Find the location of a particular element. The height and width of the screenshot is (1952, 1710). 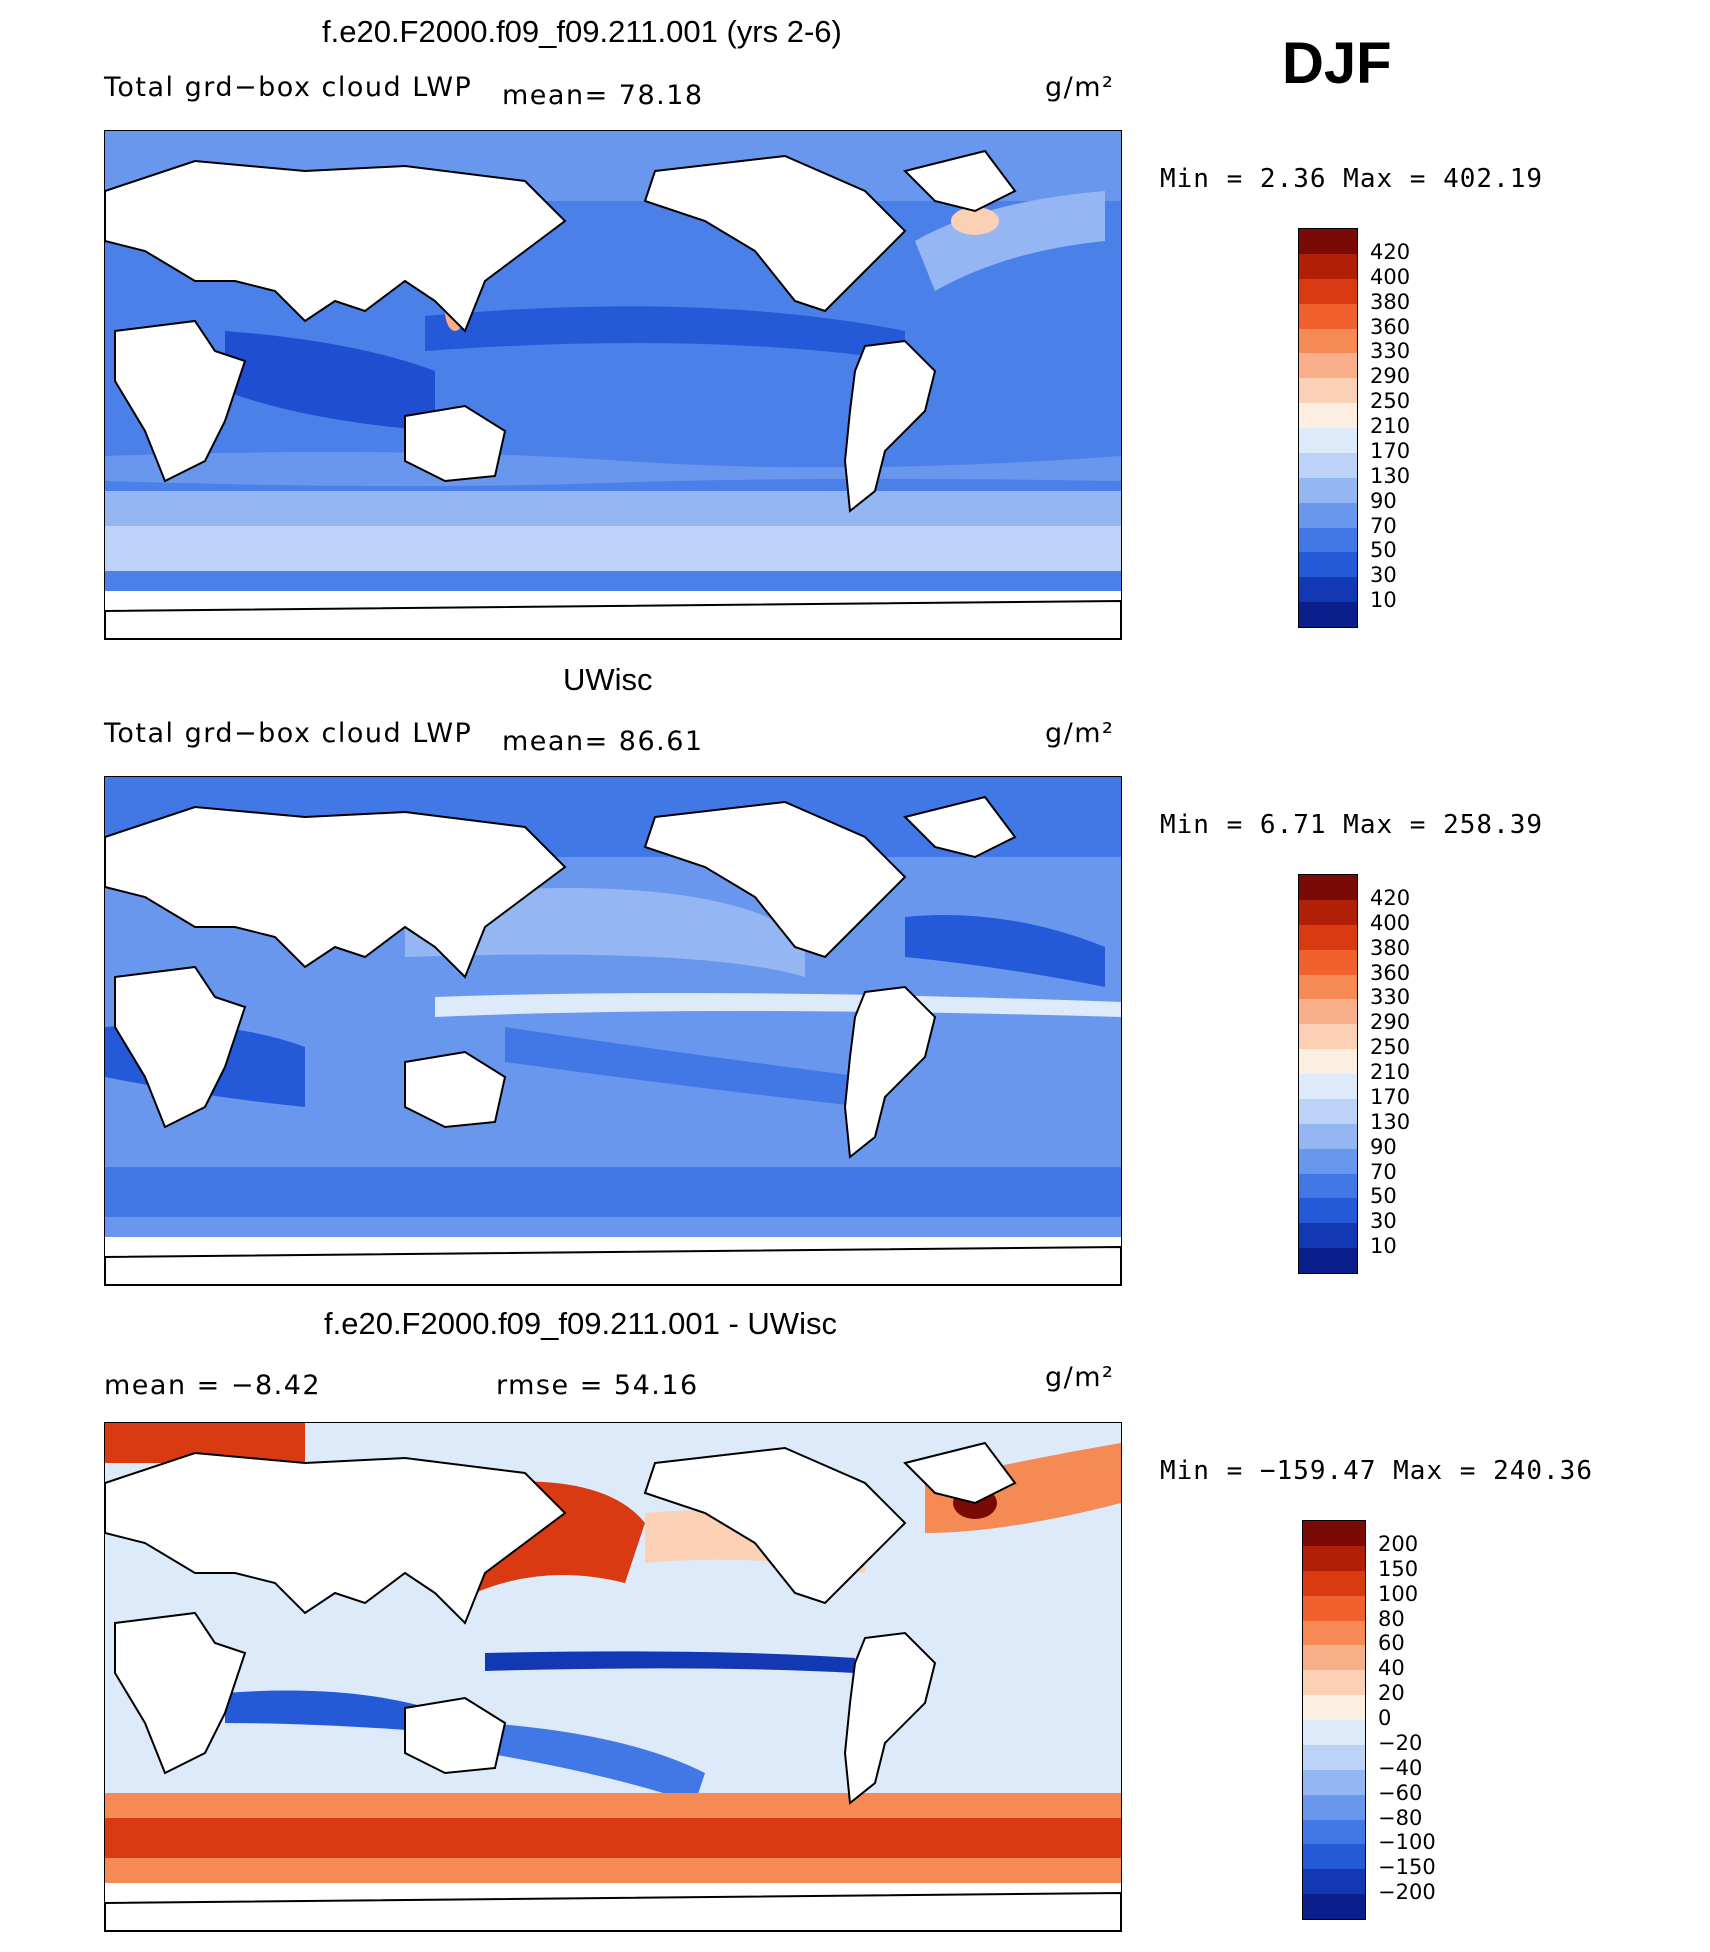

colorbar-tick-label: 290 is located at coordinates (1390, 1022).